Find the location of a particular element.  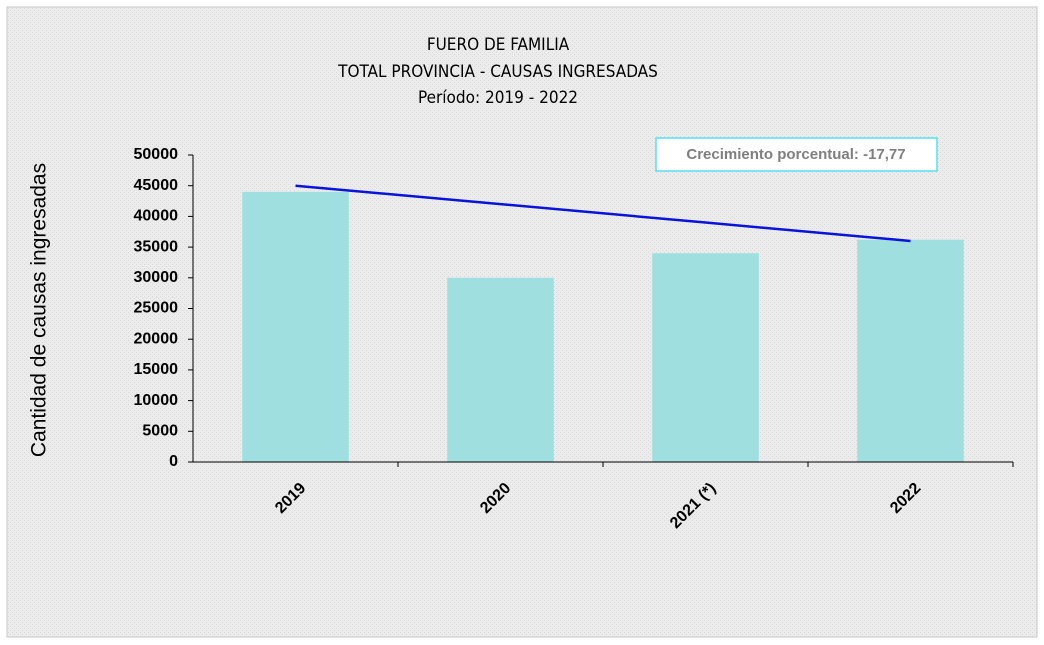

trend-line is located at coordinates (603, 213).